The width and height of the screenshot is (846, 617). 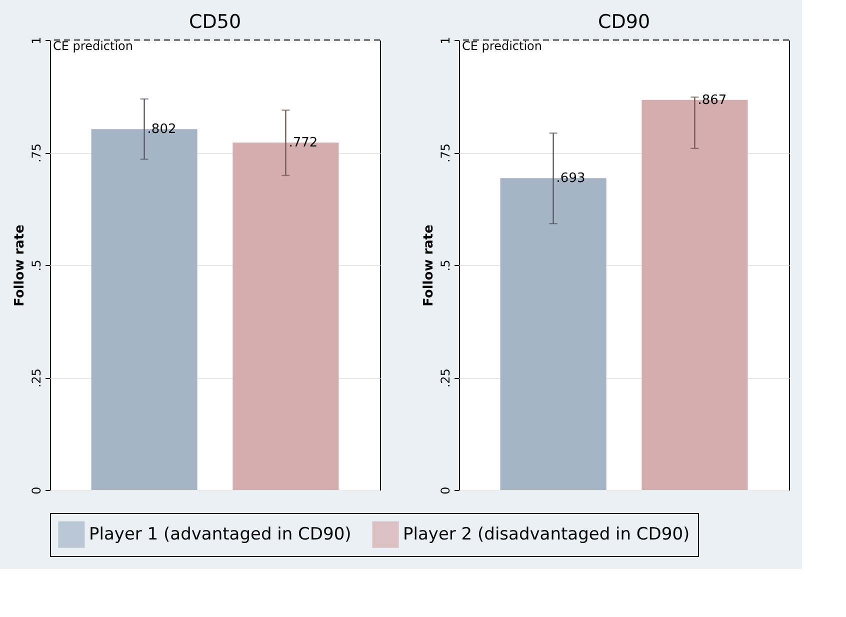 I want to click on data-label: .693, so click(x=571, y=178).